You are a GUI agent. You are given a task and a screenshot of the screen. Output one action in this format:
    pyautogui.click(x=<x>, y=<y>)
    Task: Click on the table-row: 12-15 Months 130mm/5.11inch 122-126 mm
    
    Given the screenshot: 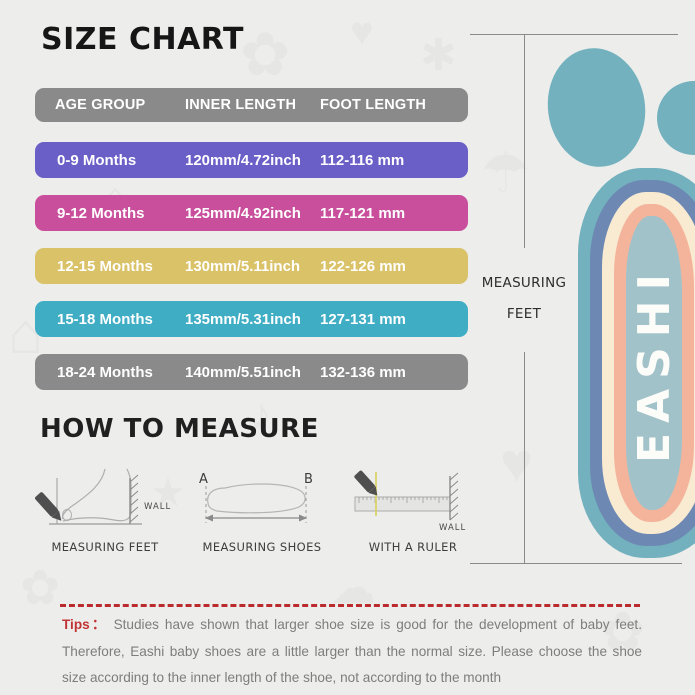 What is the action you would take?
    pyautogui.click(x=251, y=266)
    